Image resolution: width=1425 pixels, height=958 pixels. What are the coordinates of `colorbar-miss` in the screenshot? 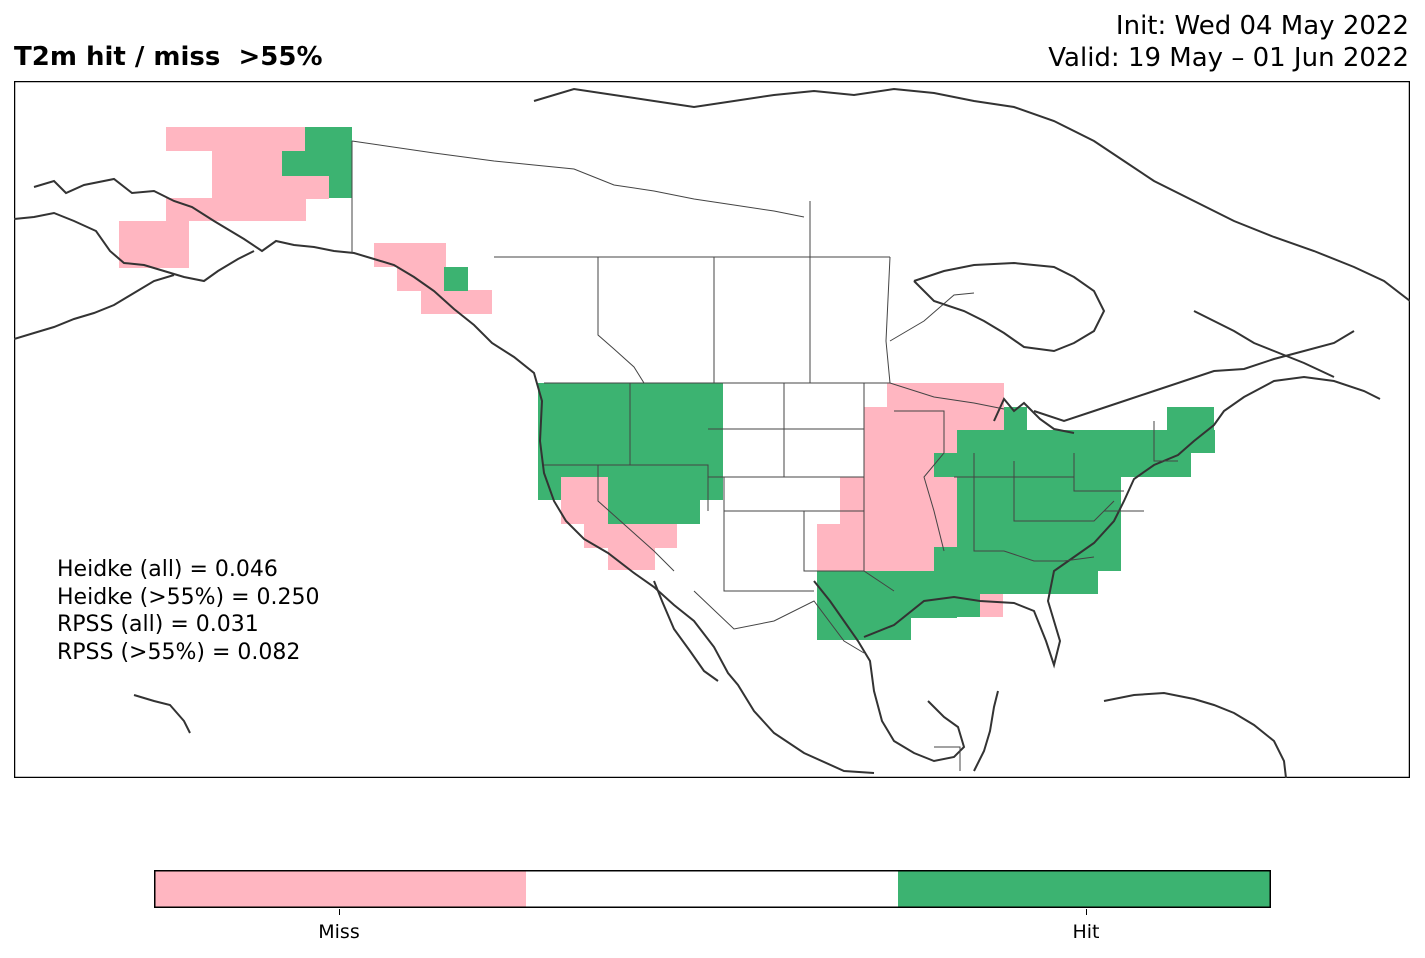 It's located at (340, 889).